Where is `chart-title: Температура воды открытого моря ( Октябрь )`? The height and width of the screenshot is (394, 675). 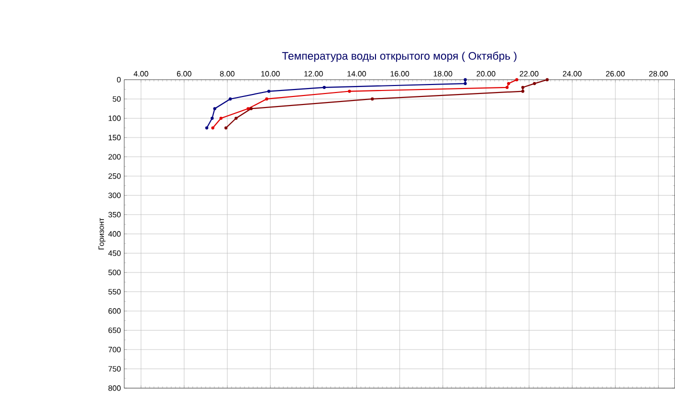 chart-title: Температура воды открытого моря ( Октябрь ) is located at coordinates (399, 57).